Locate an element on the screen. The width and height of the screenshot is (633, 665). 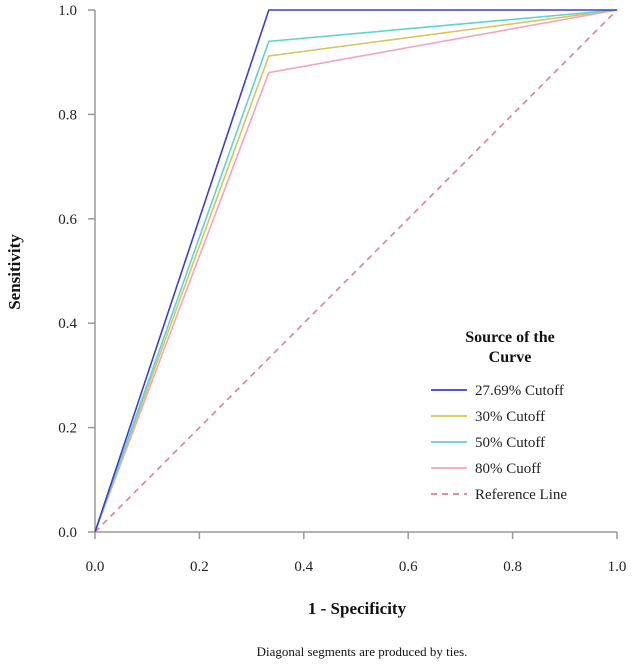
y-tick-label: 0.6 is located at coordinates (67, 220).